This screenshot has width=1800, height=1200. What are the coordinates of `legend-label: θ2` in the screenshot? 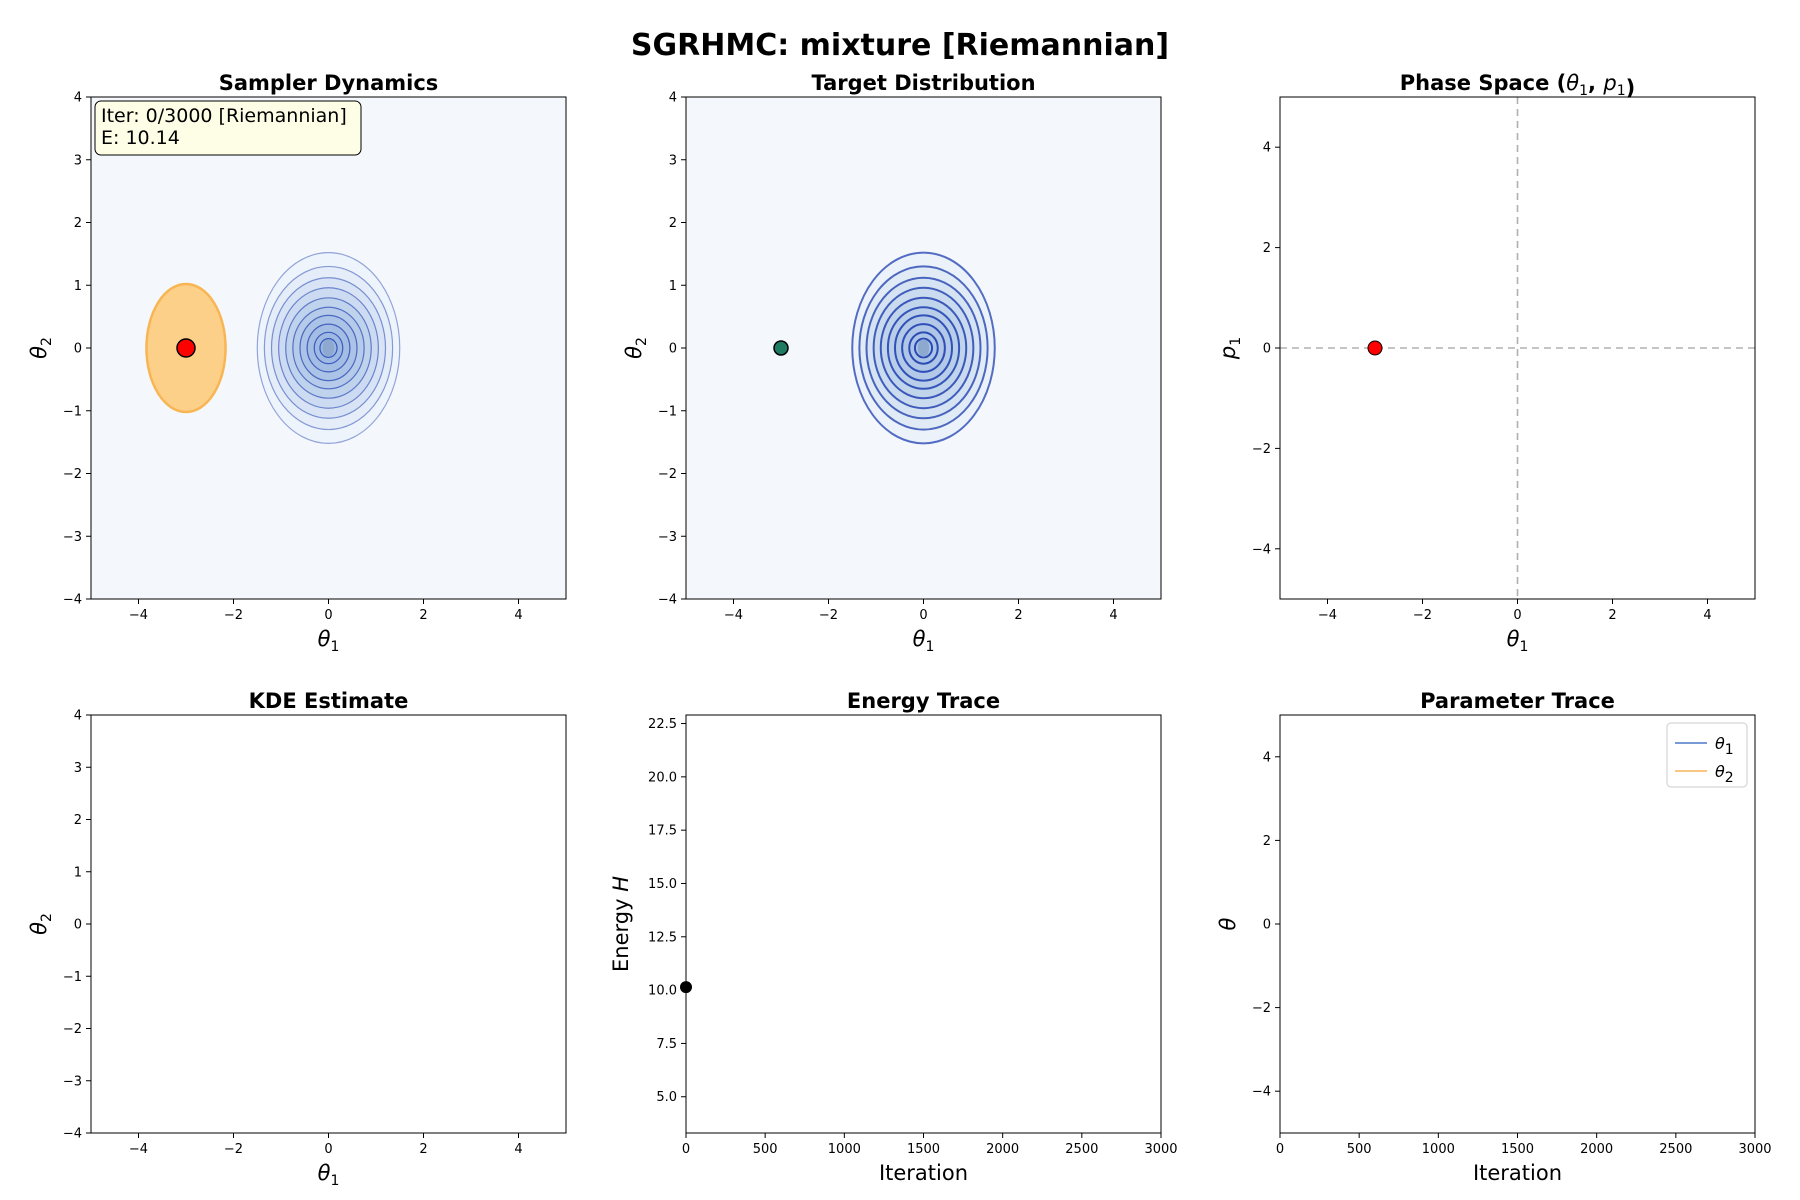 It's located at (1724, 774).